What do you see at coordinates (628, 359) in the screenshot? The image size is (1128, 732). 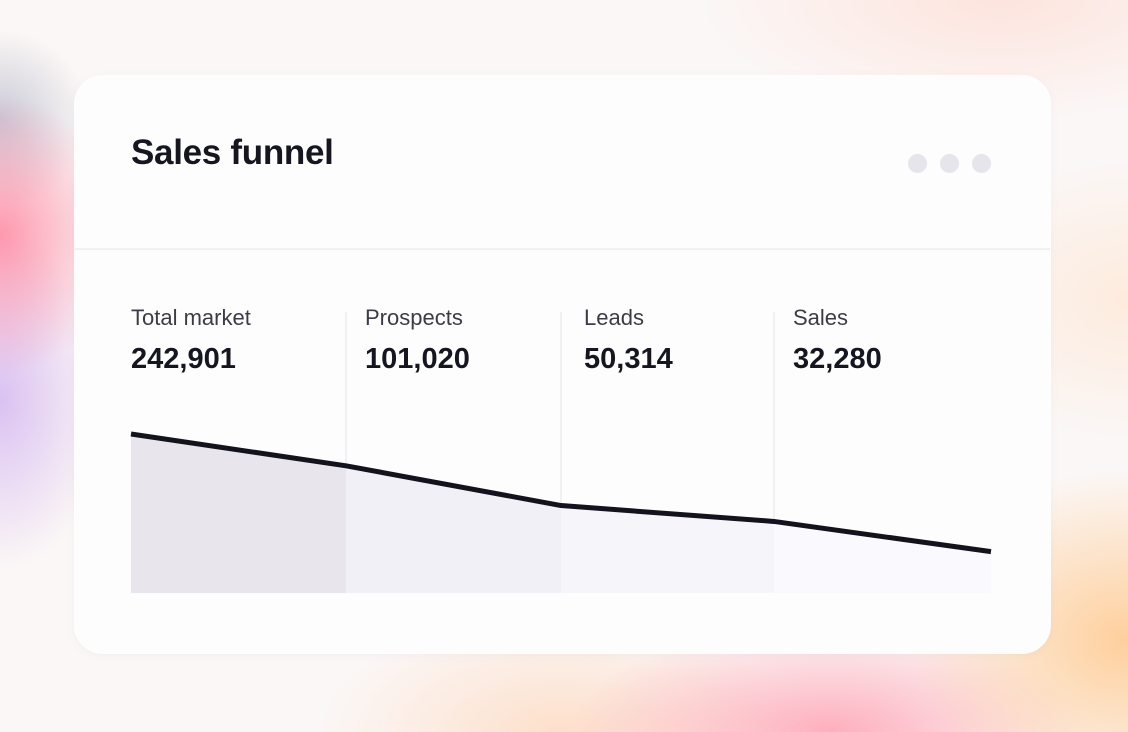 I see `stage-value: 50,314` at bounding box center [628, 359].